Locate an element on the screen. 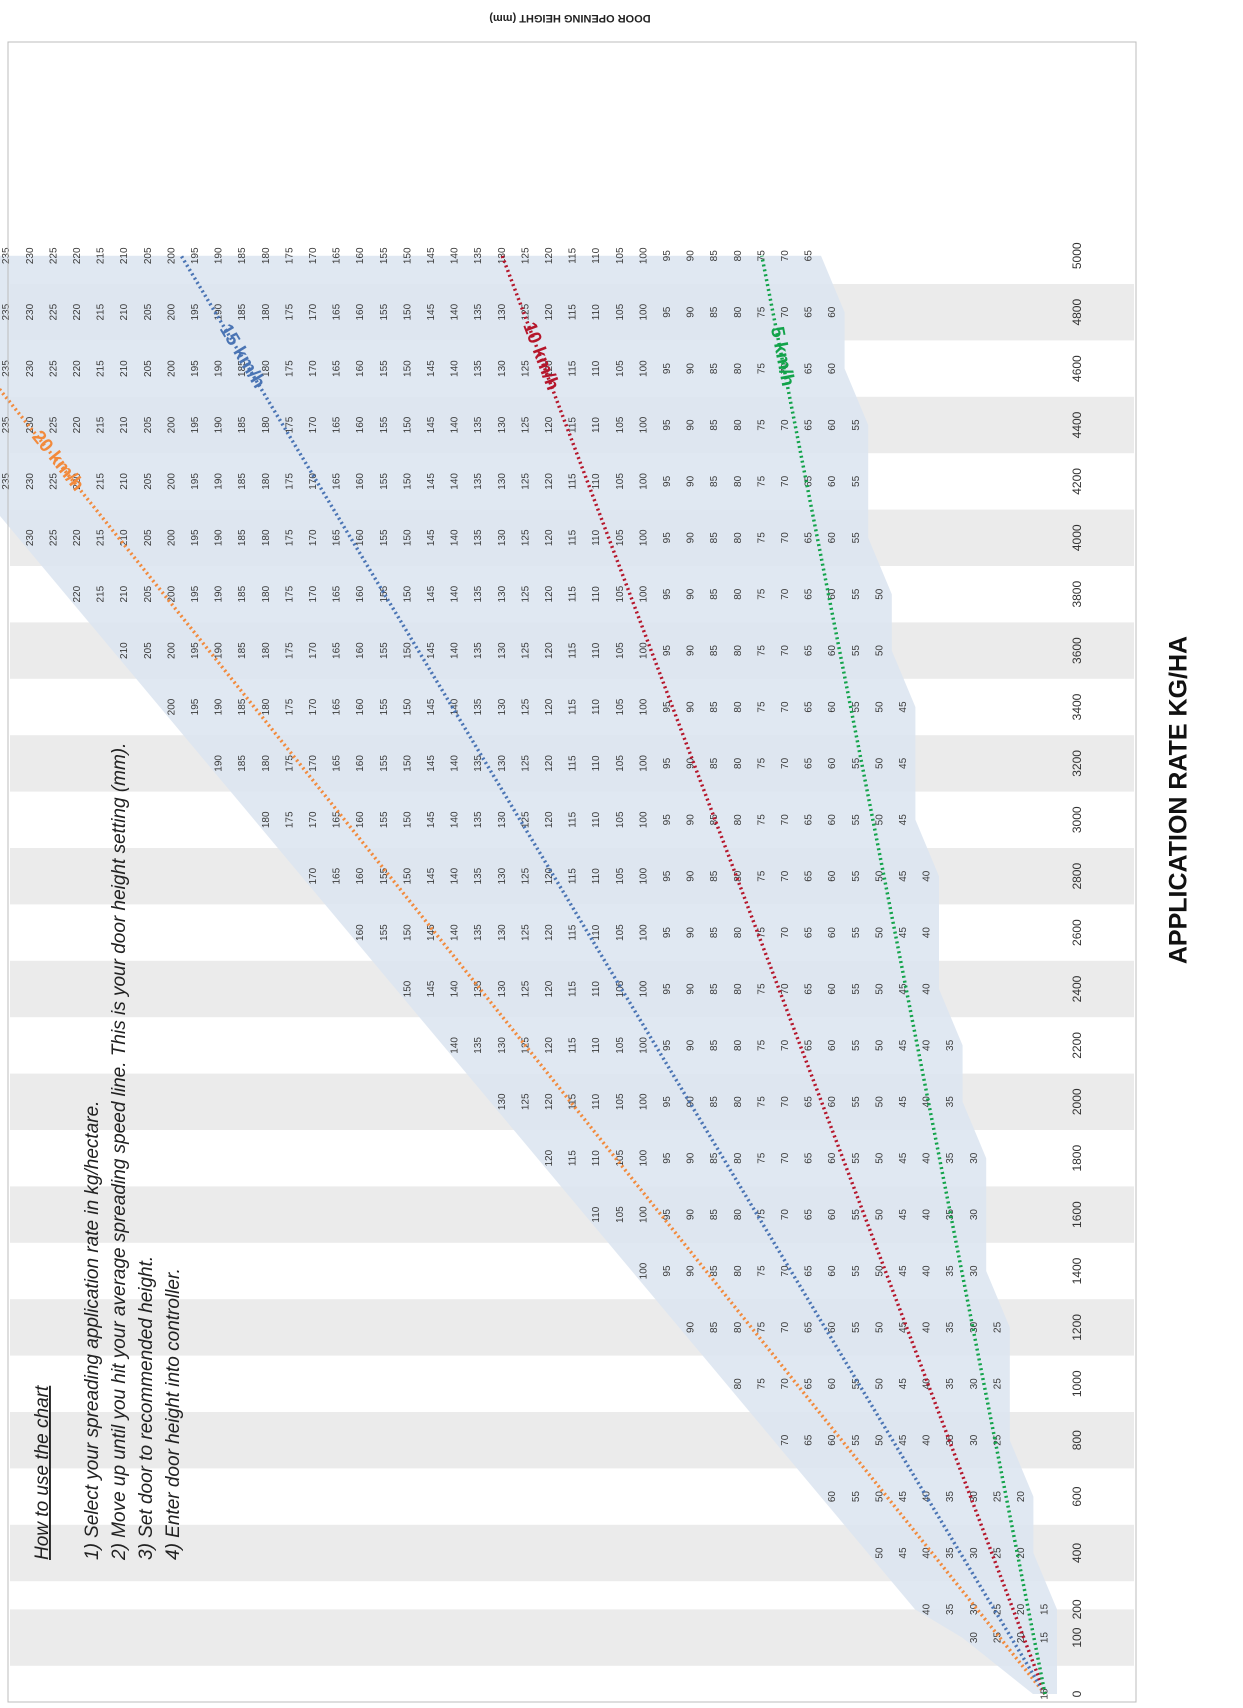 The width and height of the screenshot is (1243, 1708). instruction-step: 4) Enter door height into controller. is located at coordinates (173, 1414).